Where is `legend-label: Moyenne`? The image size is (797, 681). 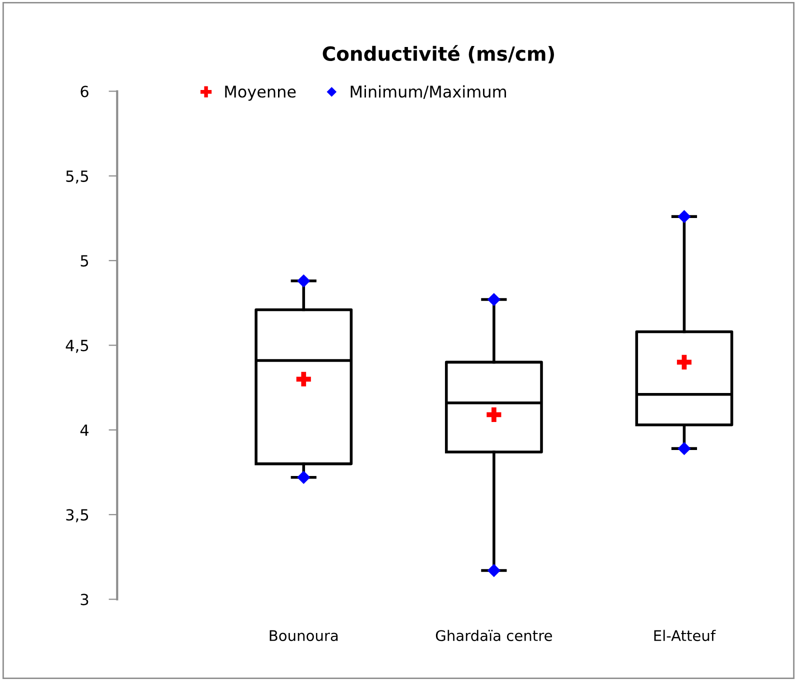
legend-label: Moyenne is located at coordinates (260, 93).